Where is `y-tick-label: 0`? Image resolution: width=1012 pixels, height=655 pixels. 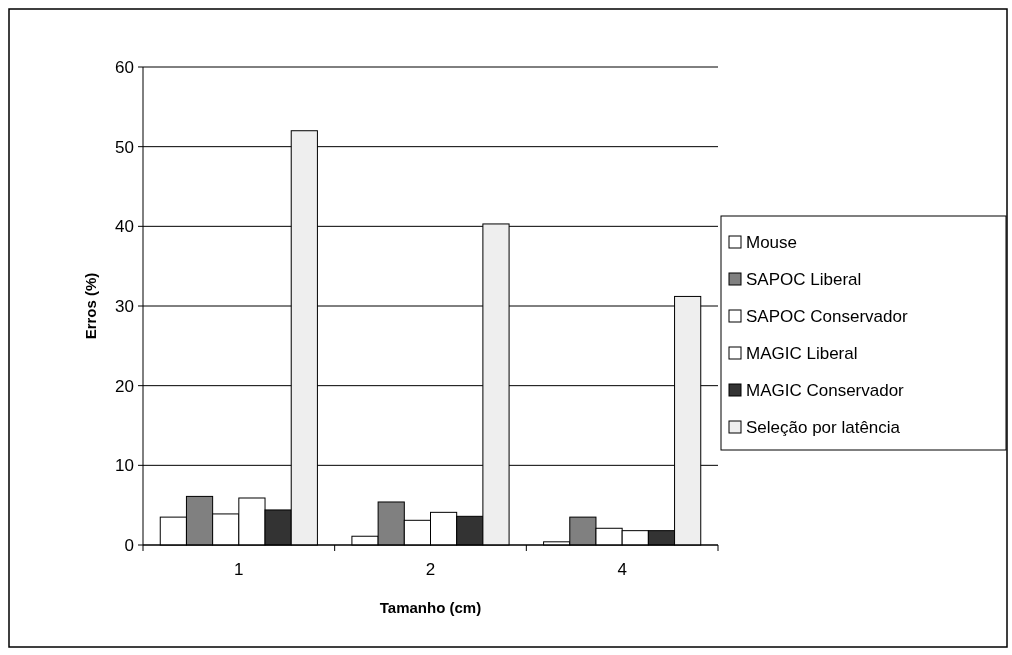 y-tick-label: 0 is located at coordinates (129, 545).